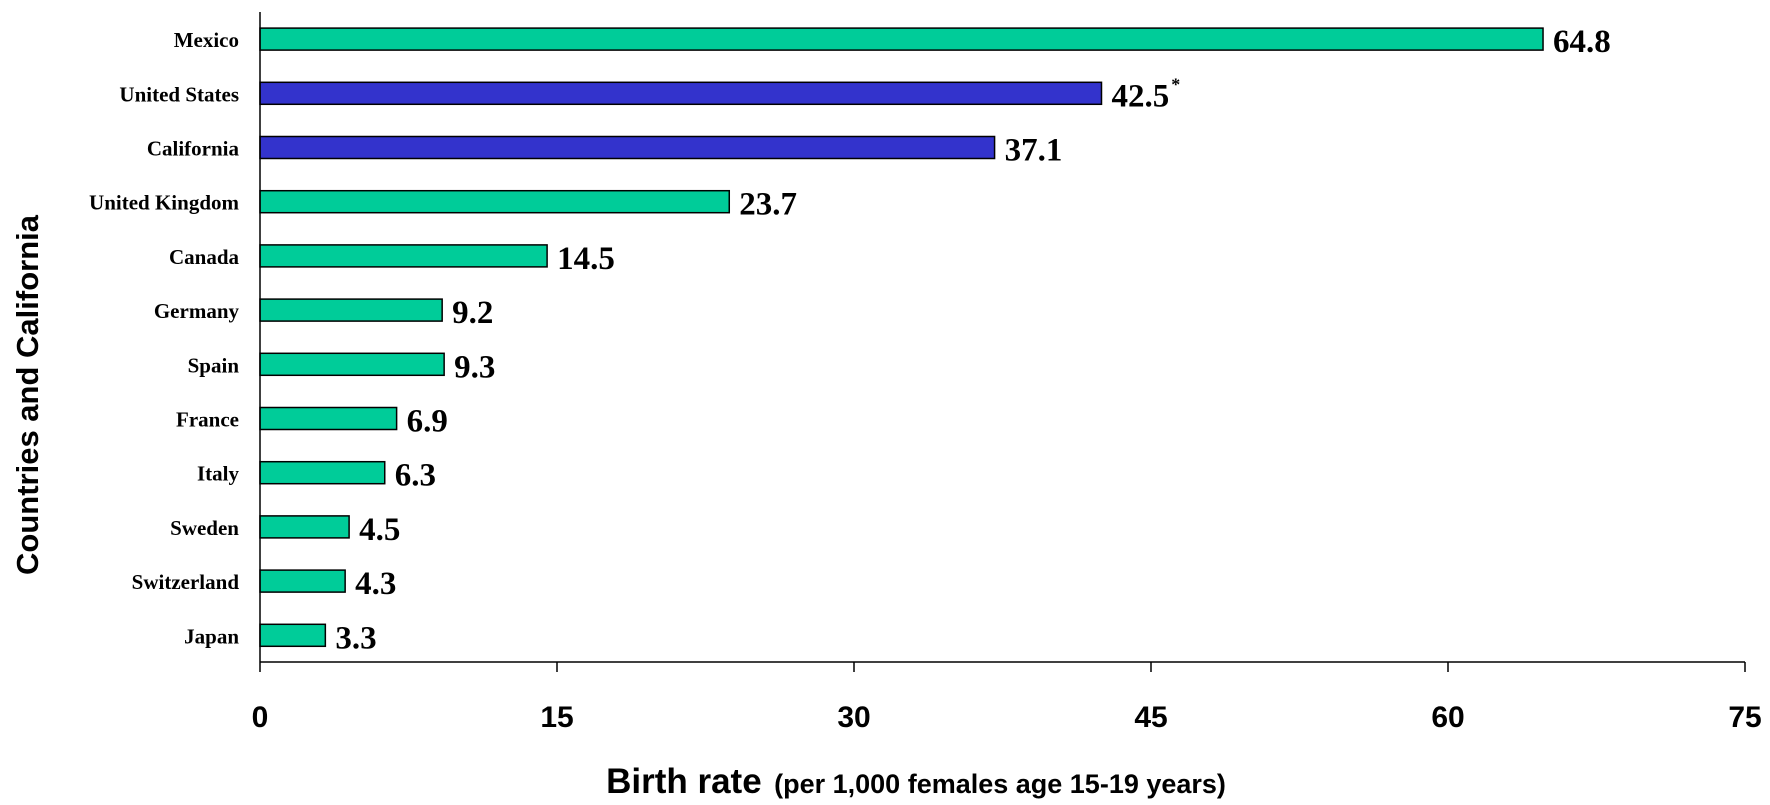  Describe the element at coordinates (1744, 717) in the screenshot. I see `x-tick-label: 75` at that location.